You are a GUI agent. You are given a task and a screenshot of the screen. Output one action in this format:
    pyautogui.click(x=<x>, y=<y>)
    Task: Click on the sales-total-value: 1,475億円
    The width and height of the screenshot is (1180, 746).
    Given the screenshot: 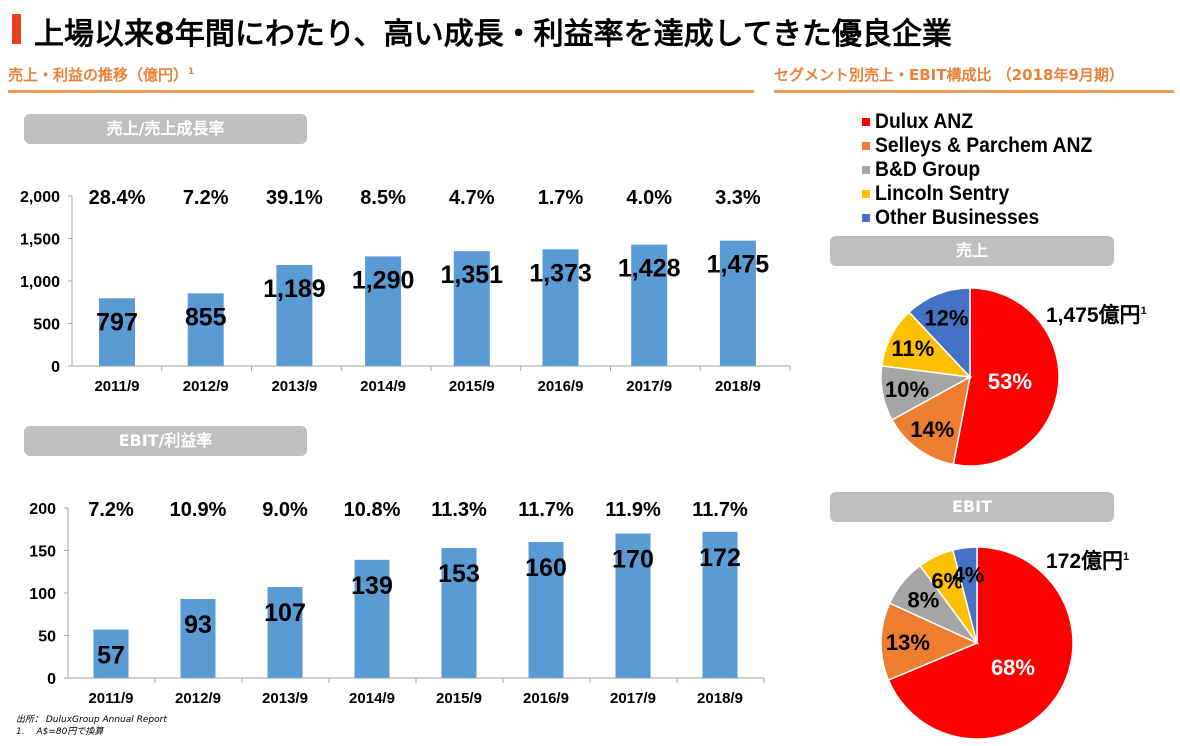 What is the action you would take?
    pyautogui.click(x=1093, y=315)
    